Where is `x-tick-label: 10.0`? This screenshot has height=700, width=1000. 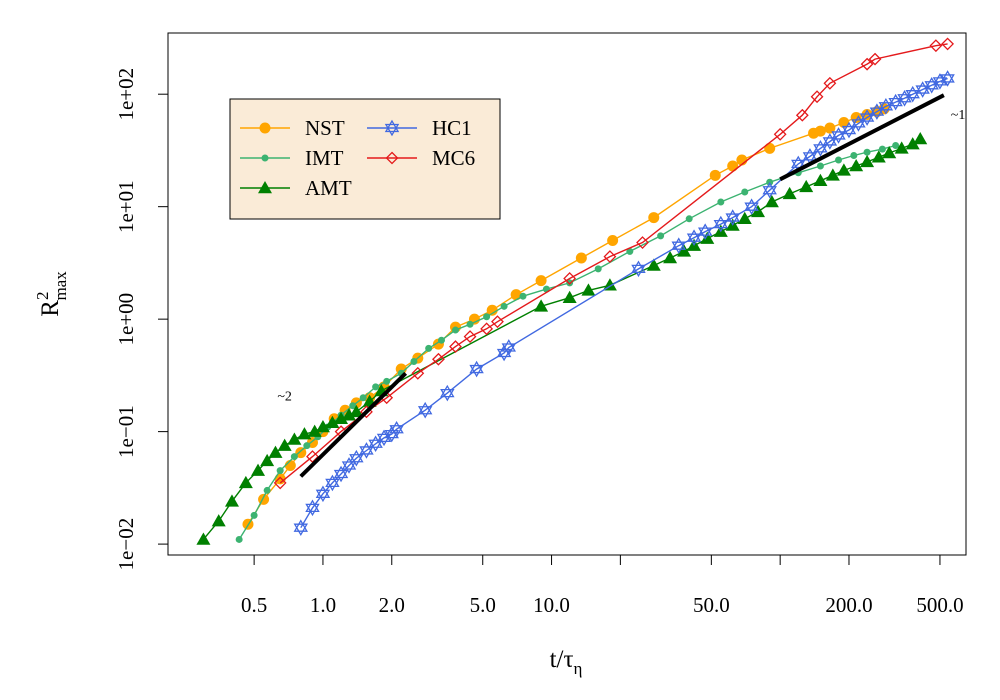 x-tick-label: 10.0 is located at coordinates (551, 605).